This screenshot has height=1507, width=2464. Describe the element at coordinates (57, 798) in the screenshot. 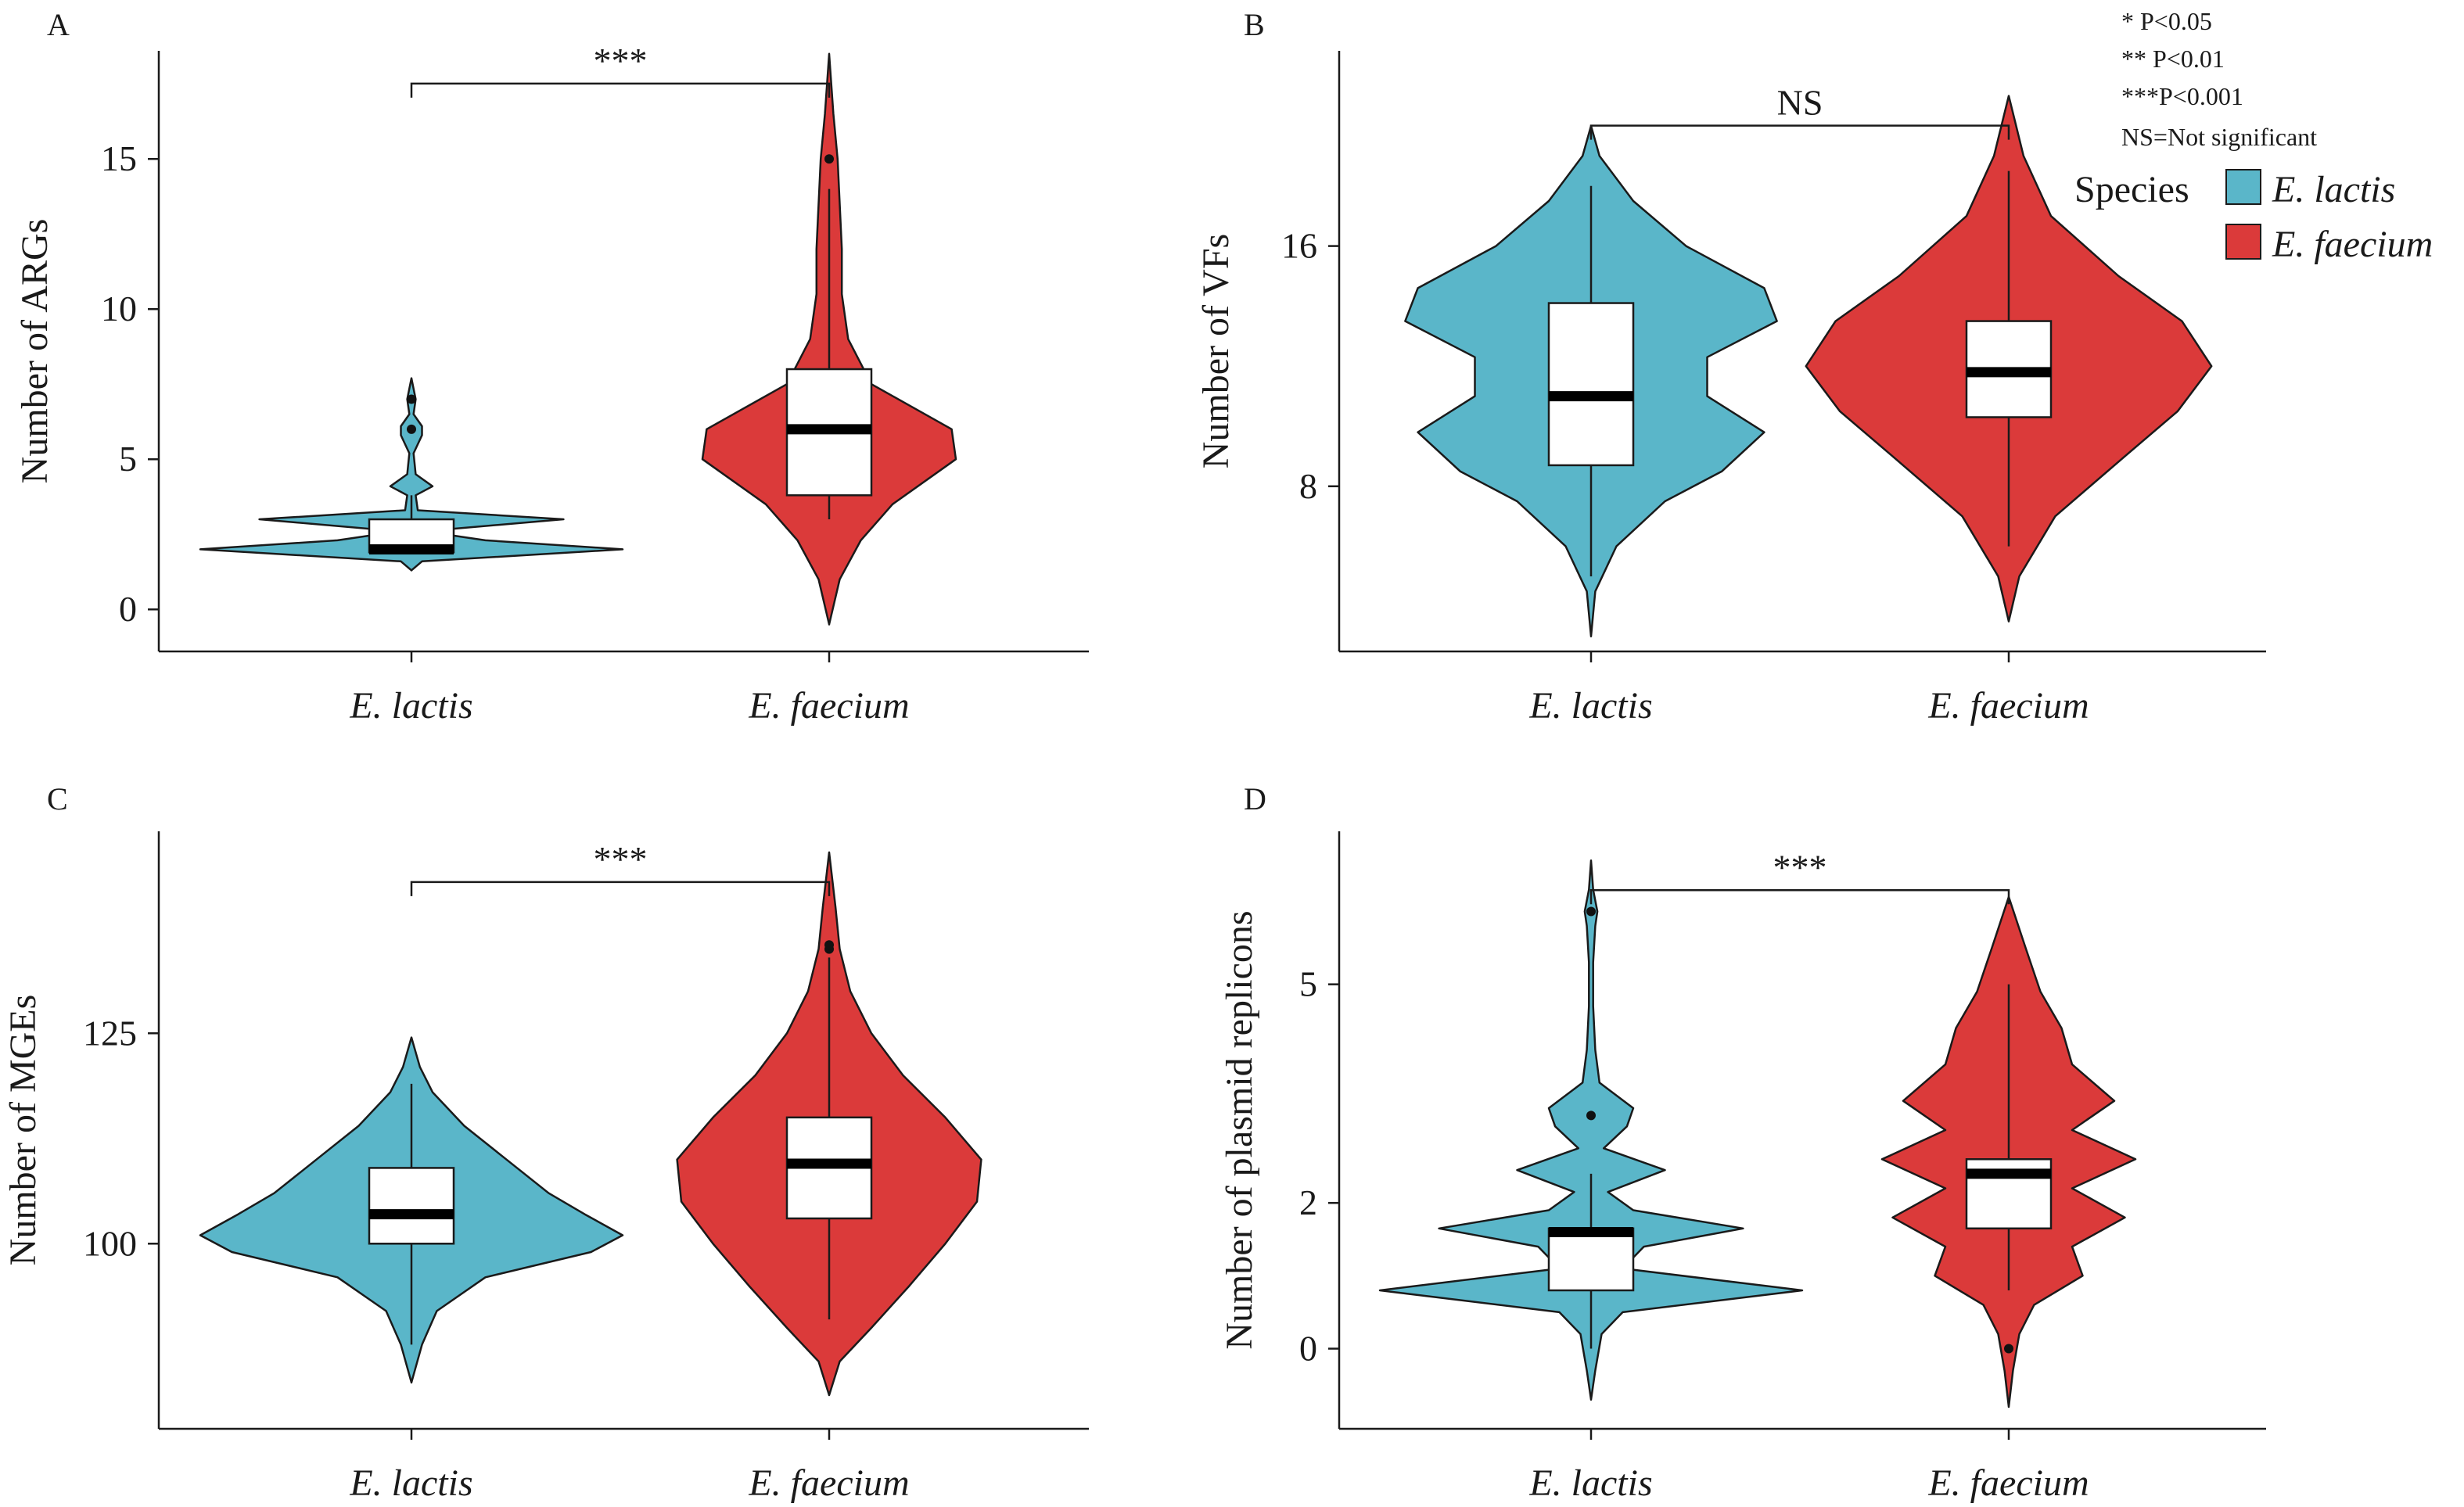

I see `panel-c-label: C` at that location.